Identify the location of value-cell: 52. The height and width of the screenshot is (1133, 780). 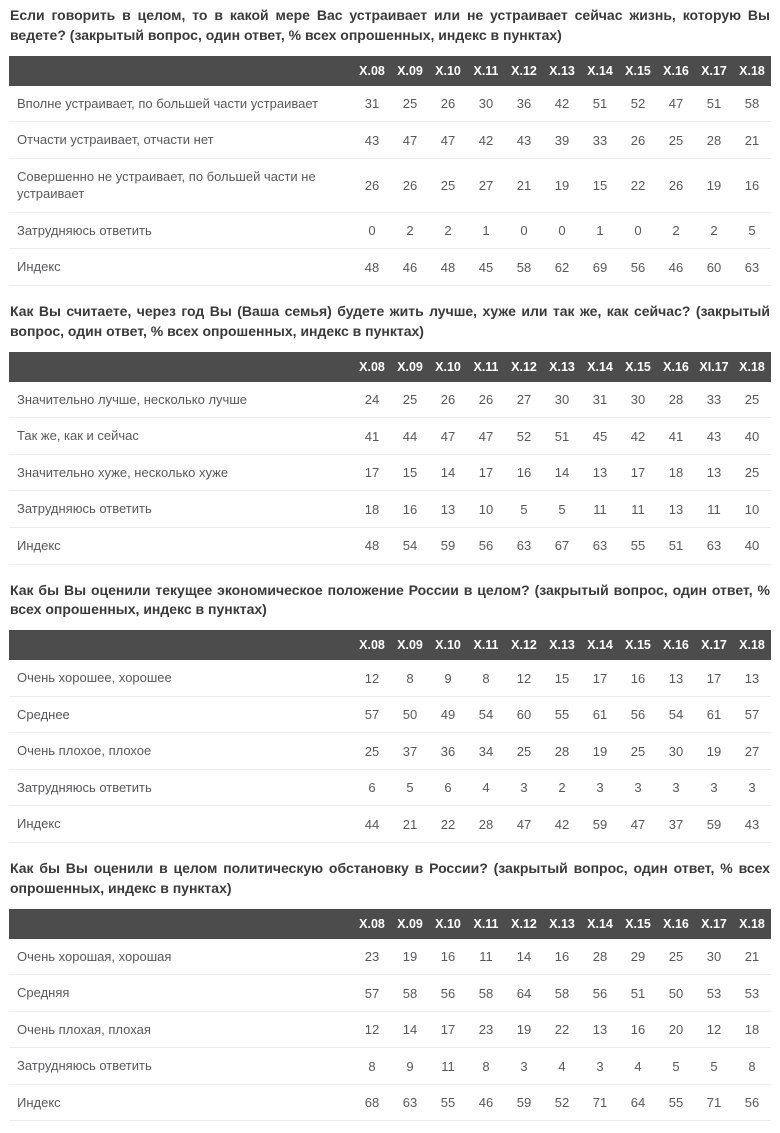
(638, 104).